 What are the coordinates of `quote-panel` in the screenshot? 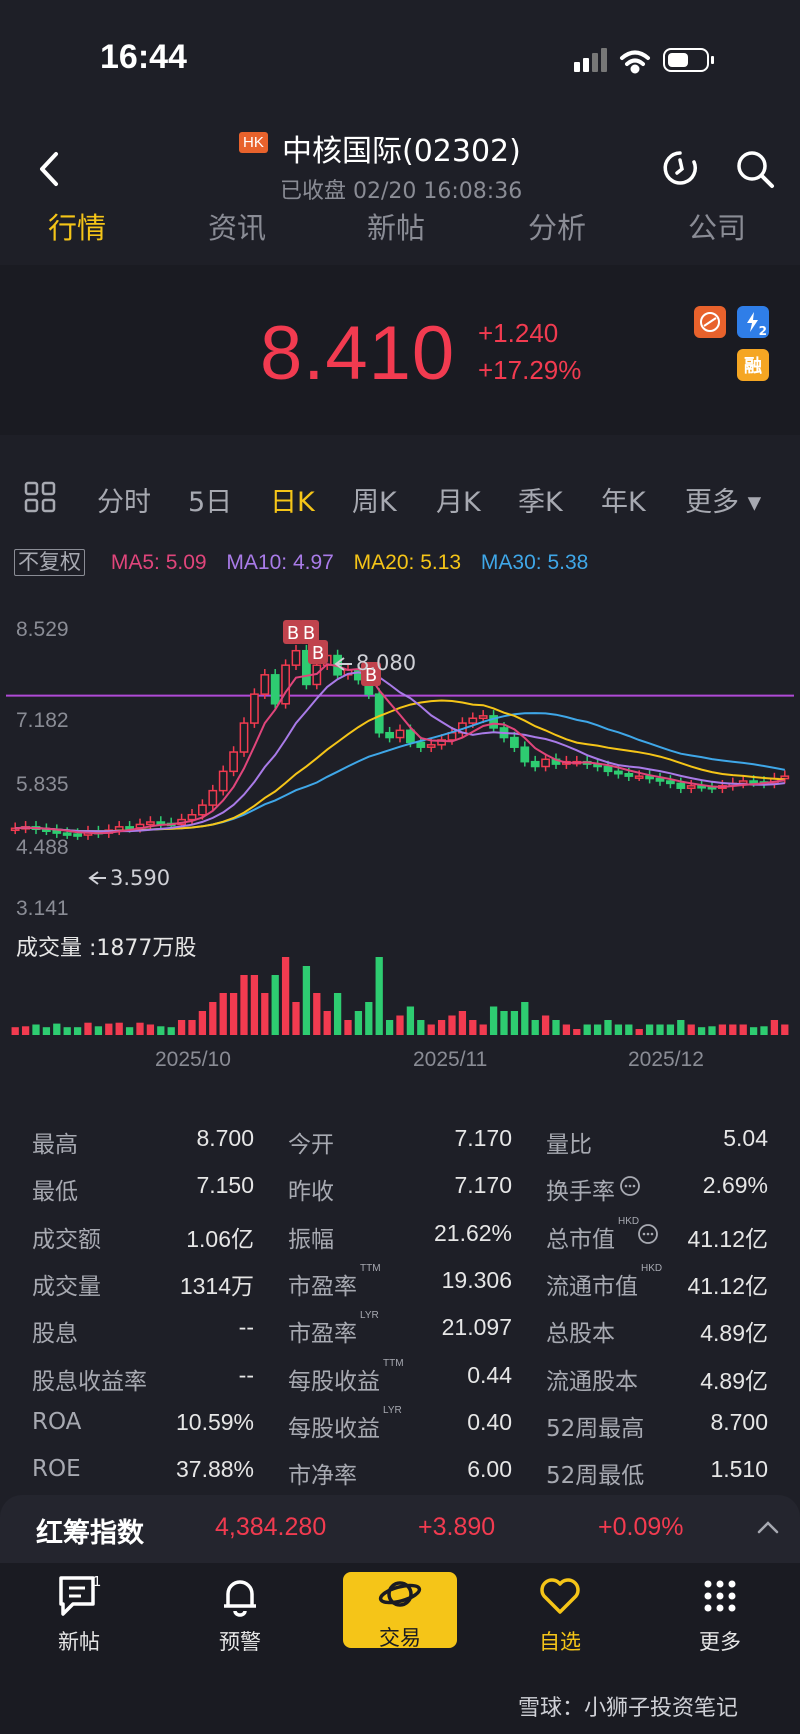 It's located at (400, 350).